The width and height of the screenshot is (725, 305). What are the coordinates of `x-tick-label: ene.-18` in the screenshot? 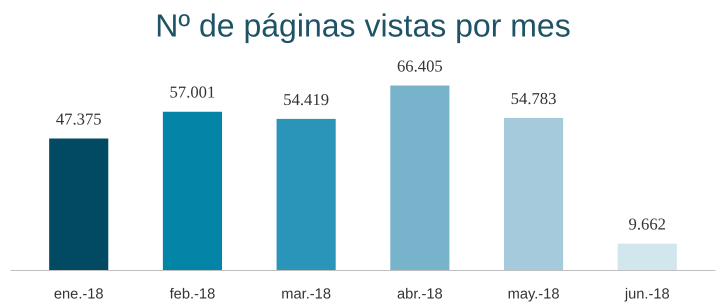 It's located at (79, 294).